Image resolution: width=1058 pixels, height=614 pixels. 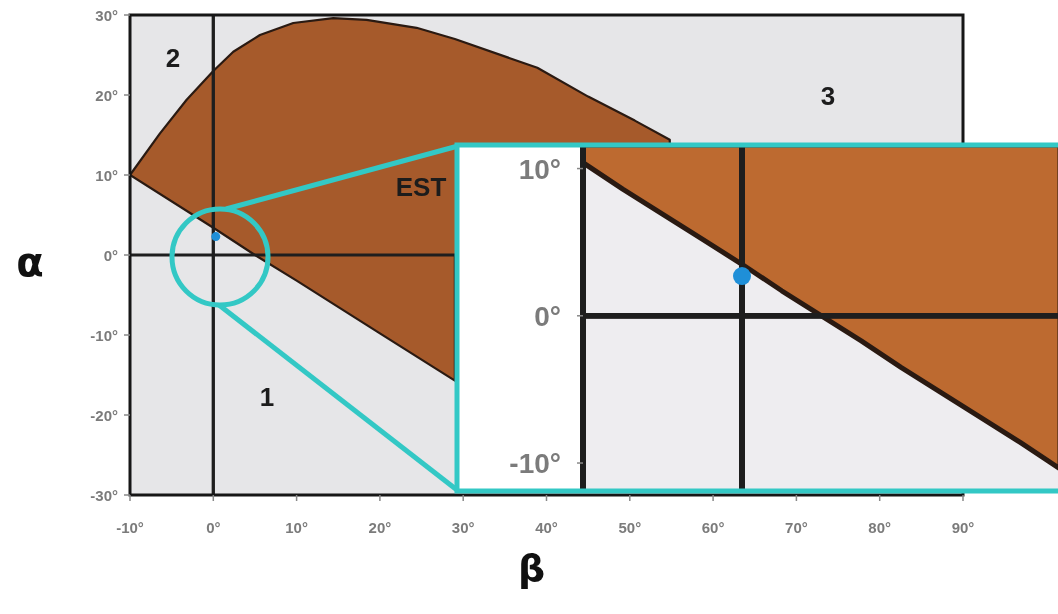 What do you see at coordinates (130, 527) in the screenshot?
I see `x-tick-label: -10°` at bounding box center [130, 527].